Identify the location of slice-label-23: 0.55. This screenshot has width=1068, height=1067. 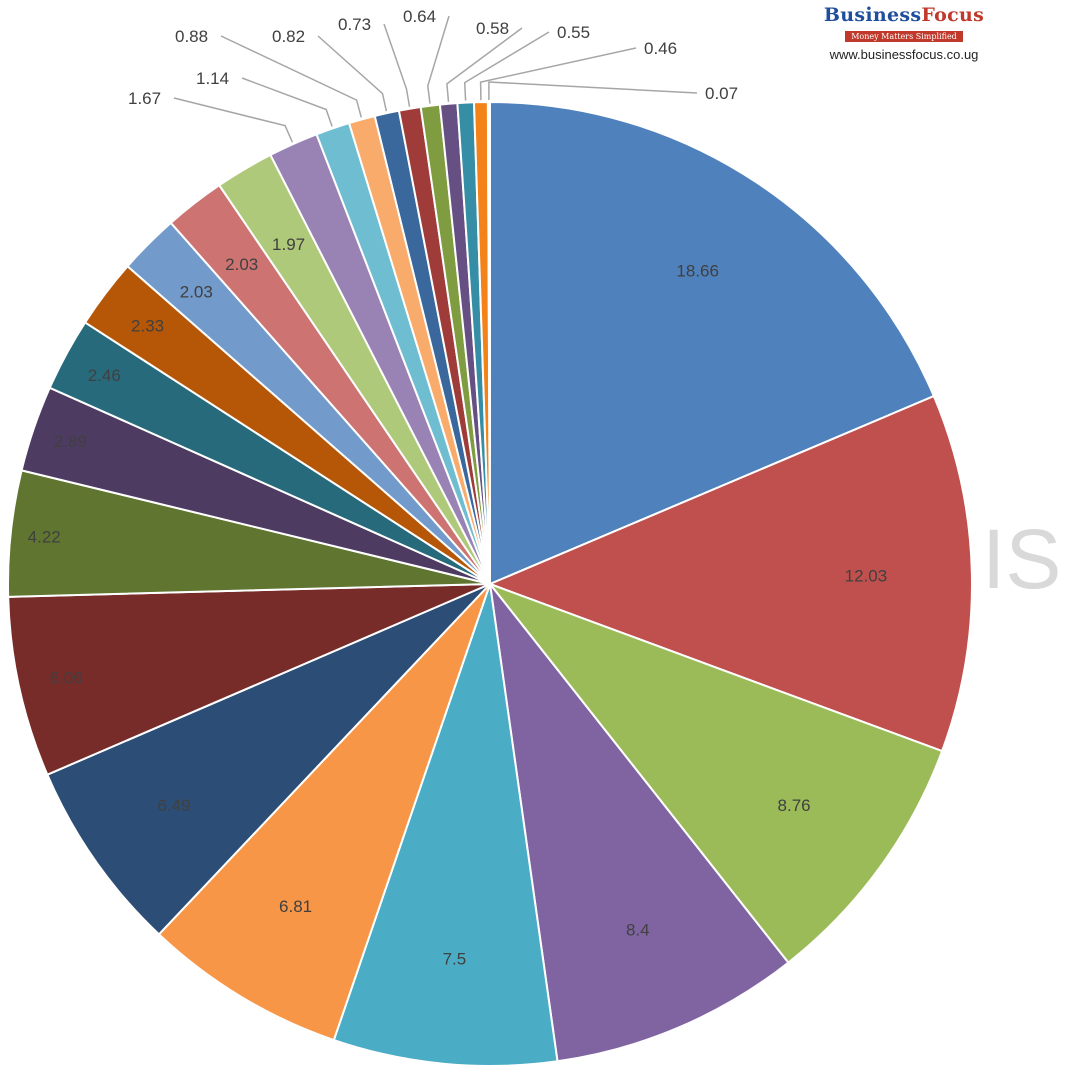
(573, 32).